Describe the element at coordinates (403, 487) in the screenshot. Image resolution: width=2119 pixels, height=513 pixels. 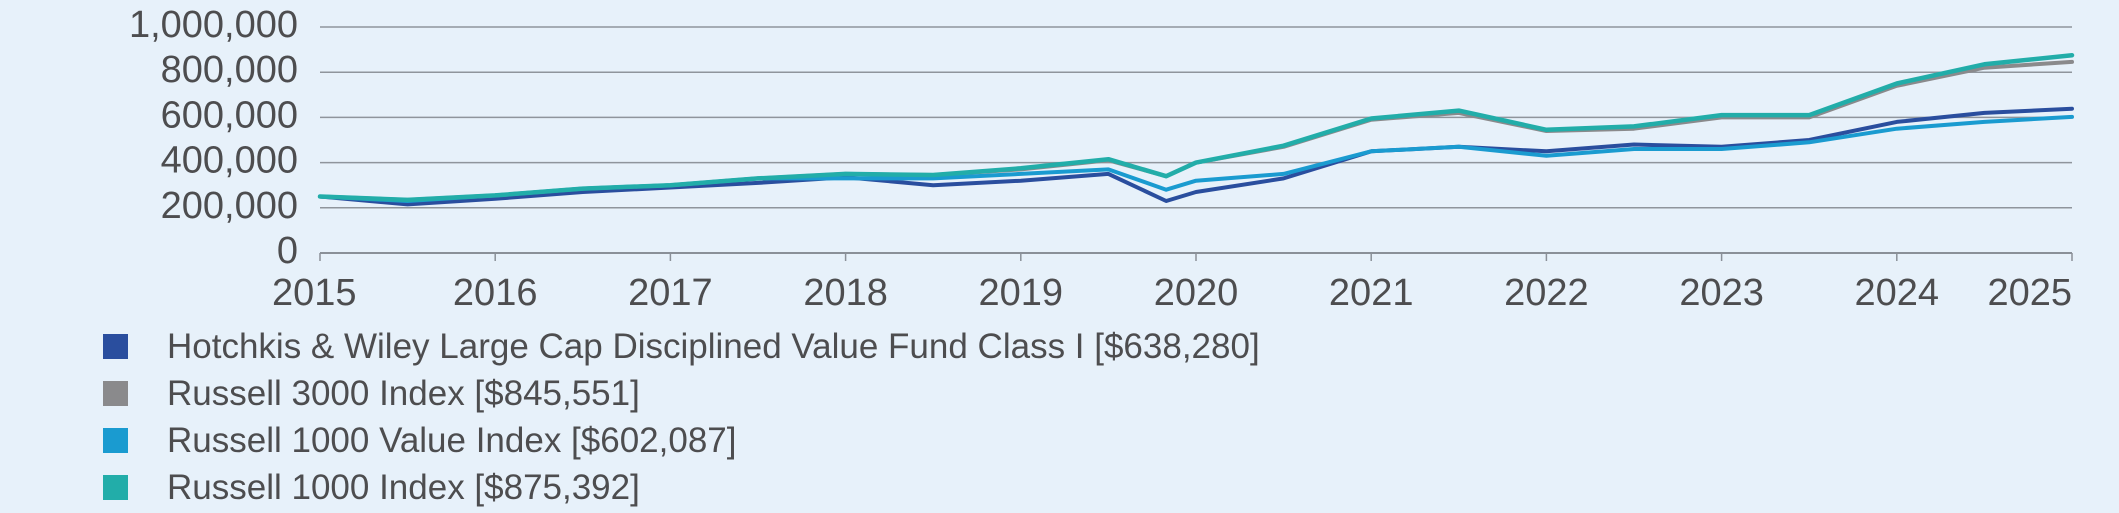
I see `legend-label: Russell 1000 Index [$875,392]` at that location.